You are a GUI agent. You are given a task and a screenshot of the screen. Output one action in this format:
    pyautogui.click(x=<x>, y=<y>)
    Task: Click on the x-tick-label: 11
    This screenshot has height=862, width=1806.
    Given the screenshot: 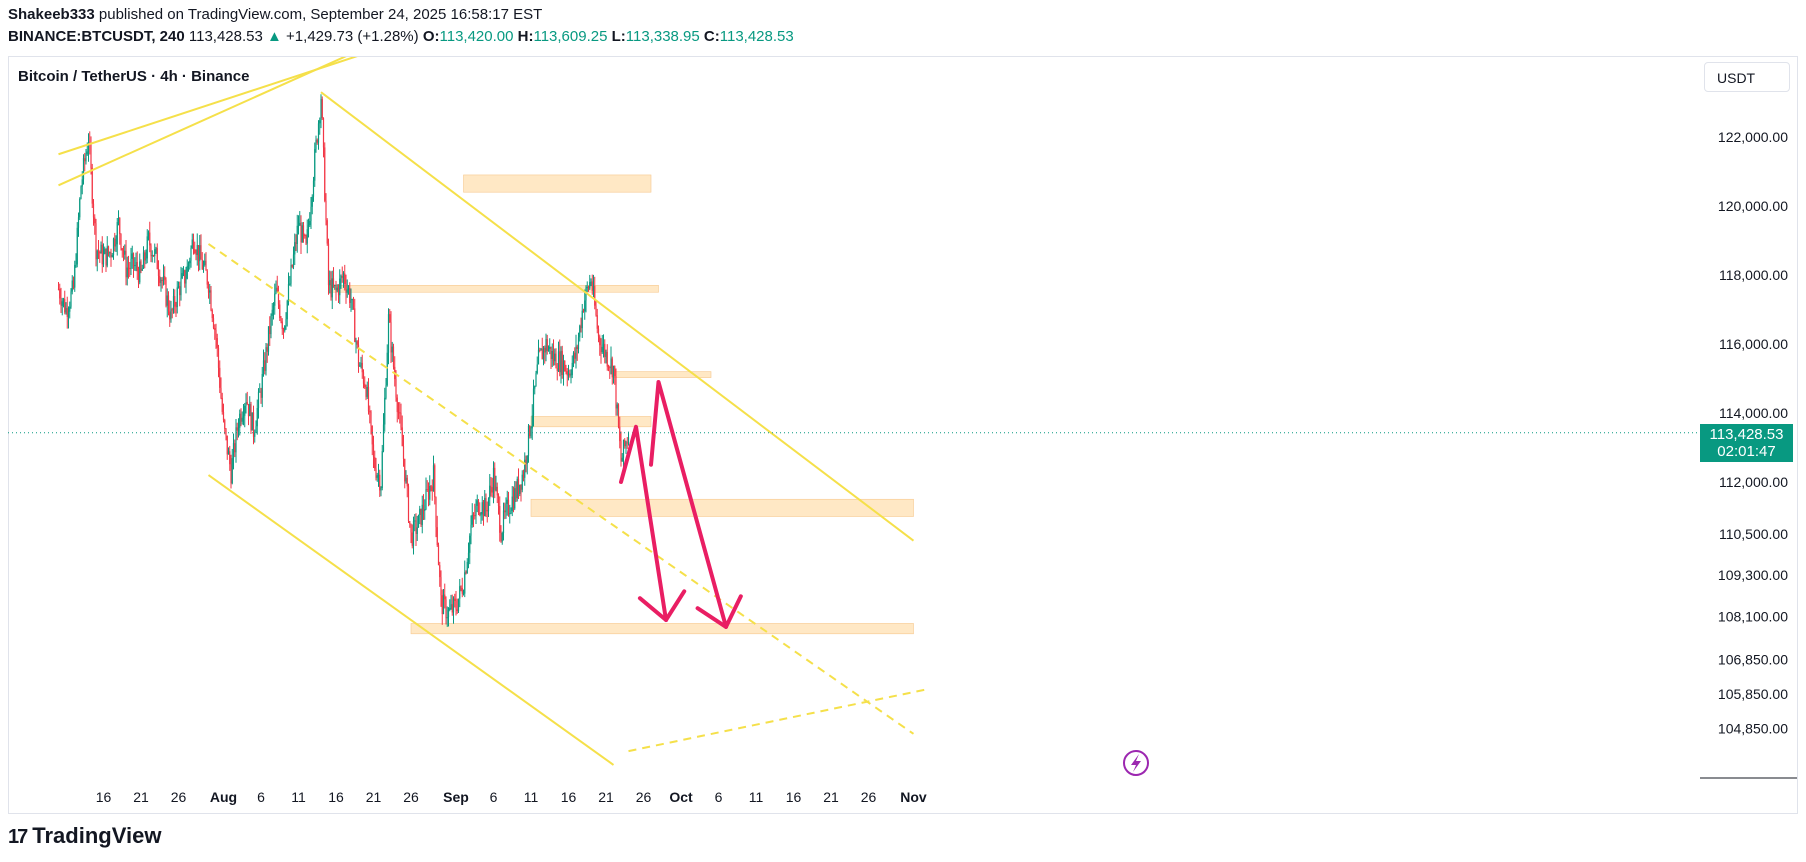 What is the action you would take?
    pyautogui.click(x=756, y=797)
    